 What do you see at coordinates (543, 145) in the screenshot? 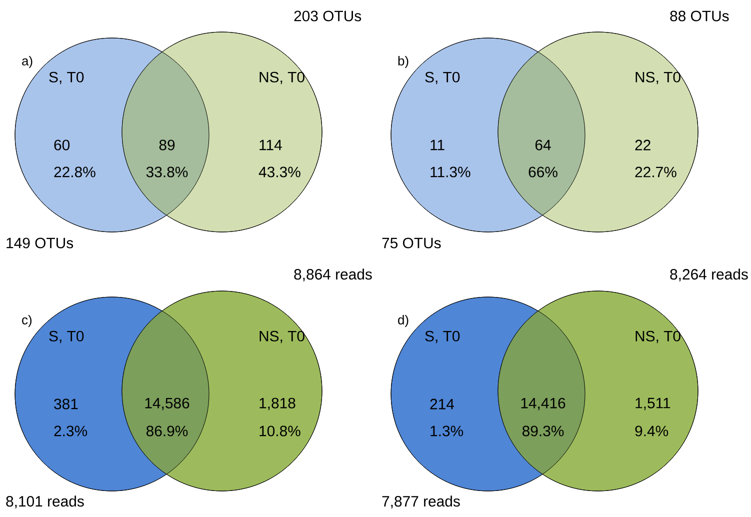
I see `data-label: 64` at bounding box center [543, 145].